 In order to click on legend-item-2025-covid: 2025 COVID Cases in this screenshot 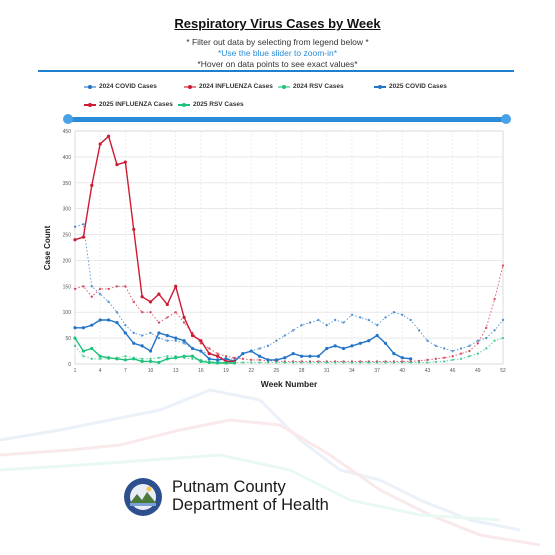, I will do `click(410, 86)`.